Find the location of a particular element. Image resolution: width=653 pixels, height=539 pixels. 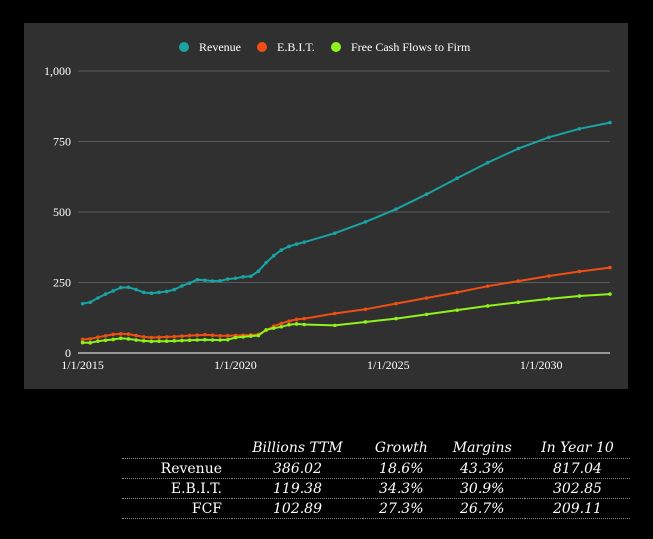

y-tick-label: 500 is located at coordinates (62, 212).